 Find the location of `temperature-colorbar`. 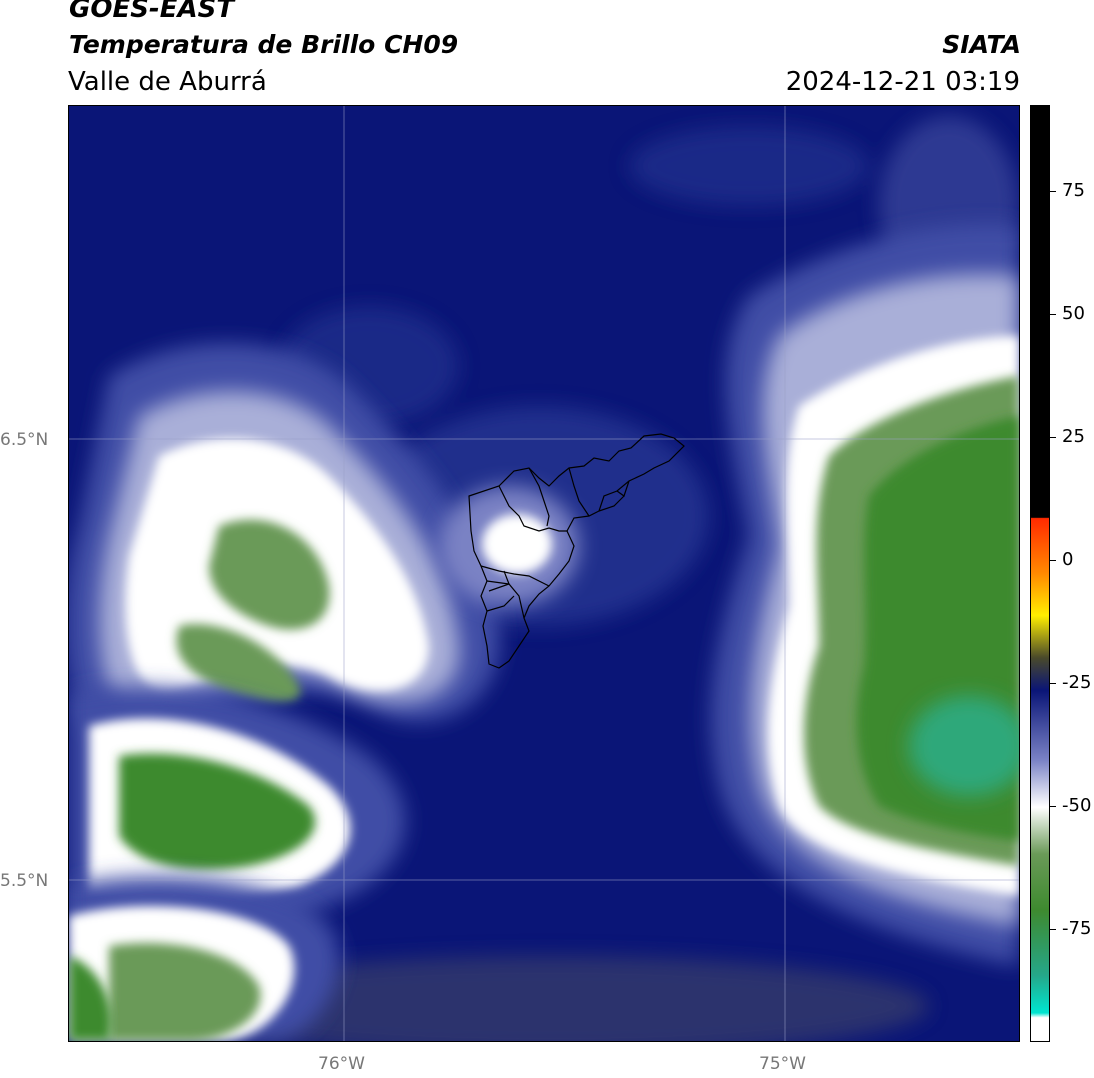

temperature-colorbar is located at coordinates (1040, 573).